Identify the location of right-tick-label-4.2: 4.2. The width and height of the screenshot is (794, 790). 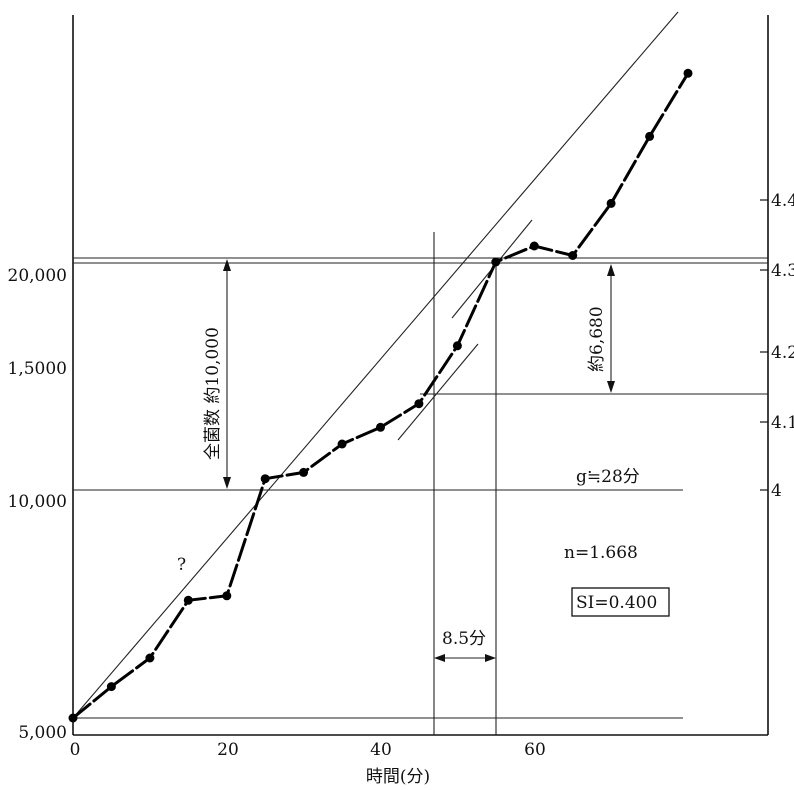
(782, 353).